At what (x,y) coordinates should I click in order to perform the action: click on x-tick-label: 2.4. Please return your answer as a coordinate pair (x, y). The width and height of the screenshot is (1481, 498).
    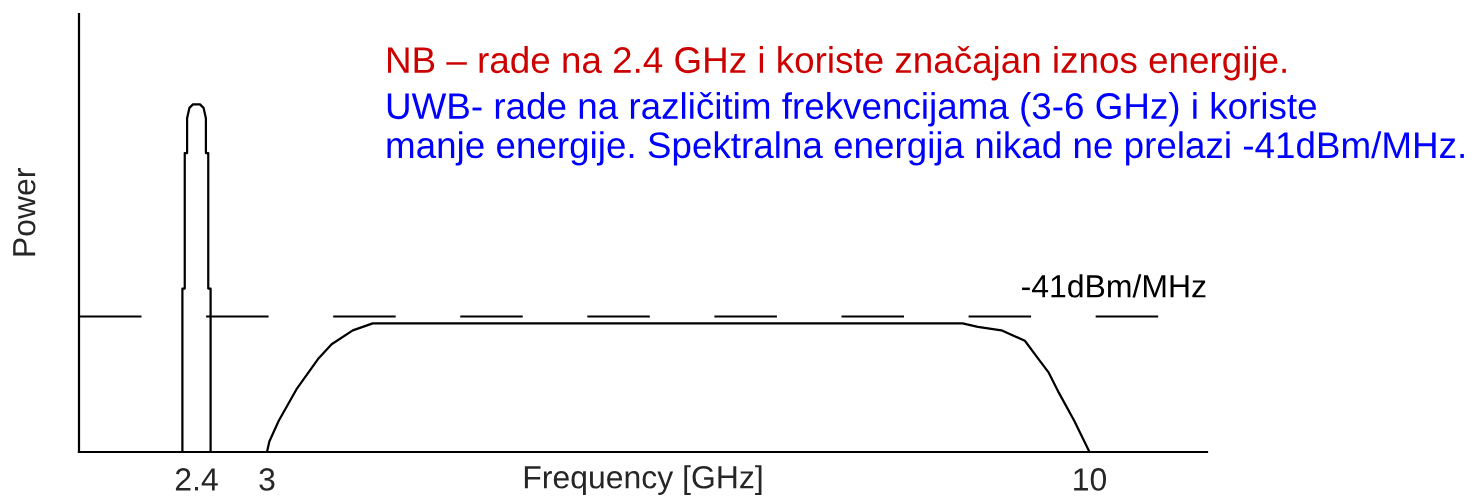
    Looking at the image, I should click on (196, 479).